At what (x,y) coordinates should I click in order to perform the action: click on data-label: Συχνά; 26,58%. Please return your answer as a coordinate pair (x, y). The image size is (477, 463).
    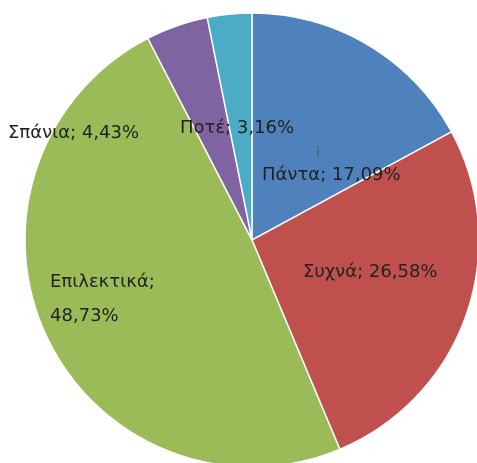
    Looking at the image, I should click on (370, 271).